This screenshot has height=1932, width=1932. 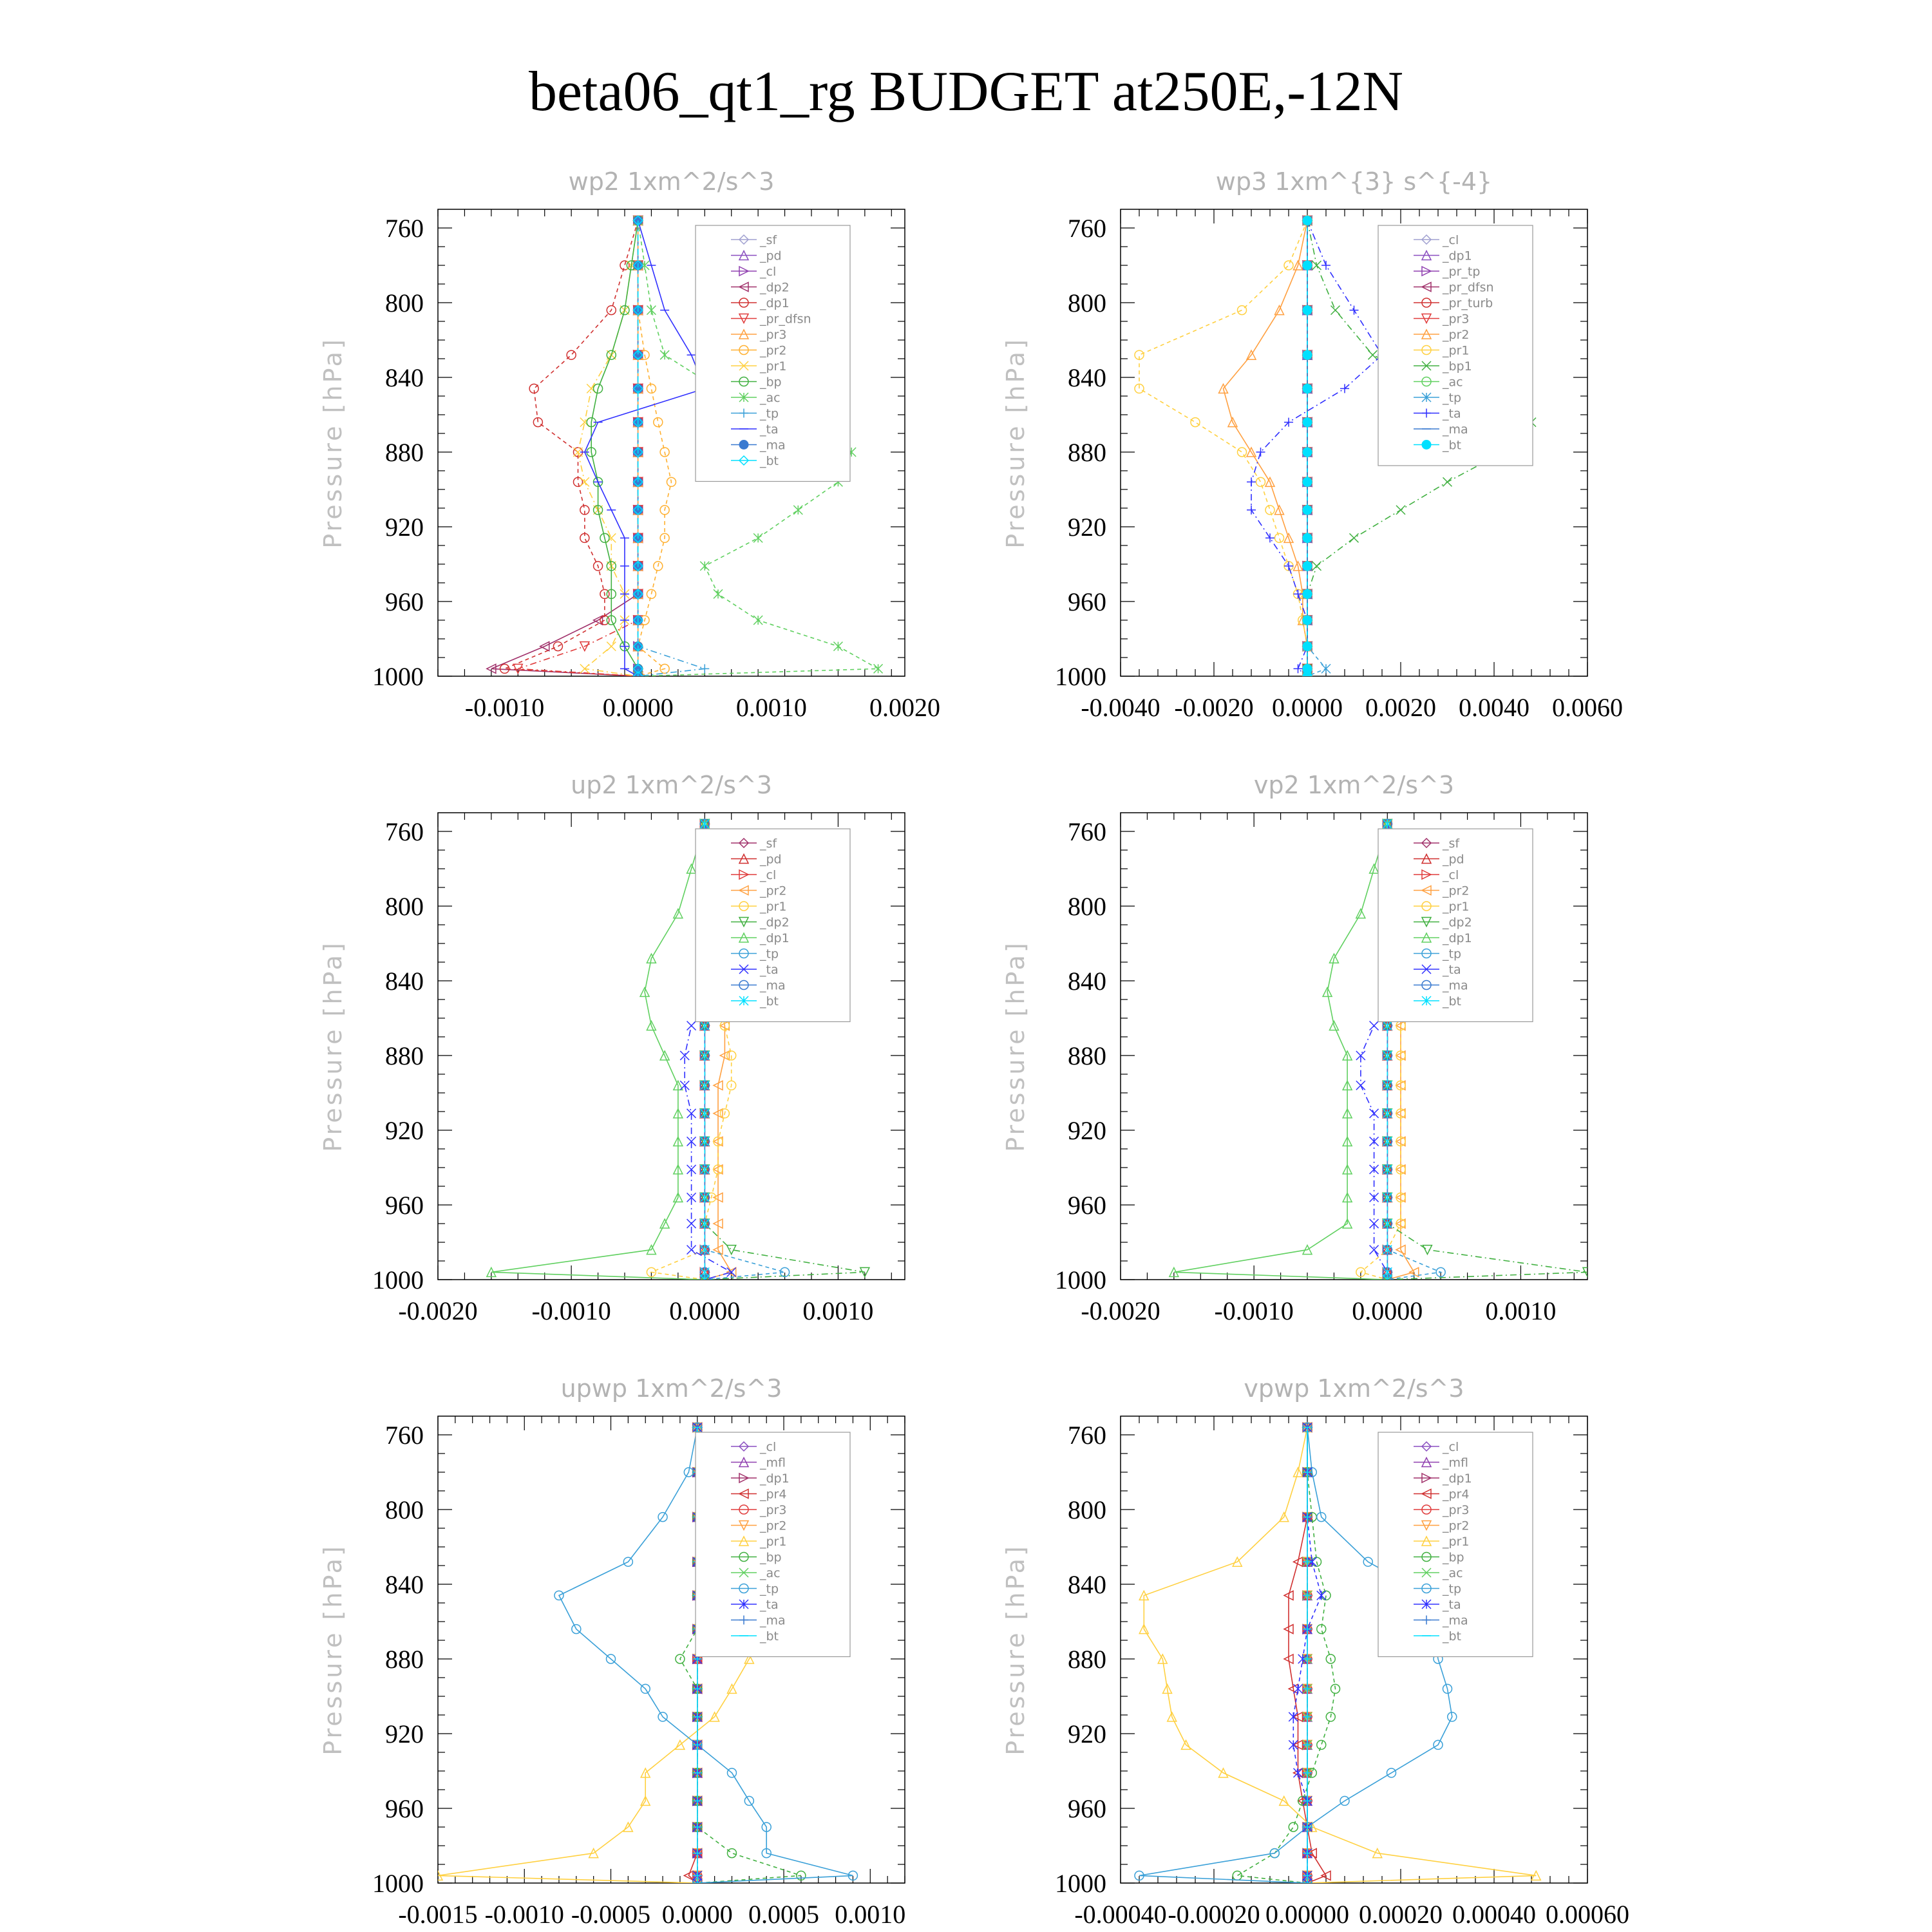 What do you see at coordinates (1451, 1605) in the screenshot?
I see `legend-label: _ta` at bounding box center [1451, 1605].